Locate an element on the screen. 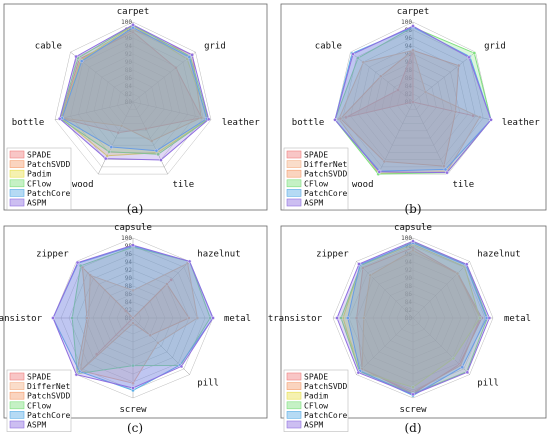 This screenshot has width=550, height=439. panel-caption: (c) is located at coordinates (135, 428).